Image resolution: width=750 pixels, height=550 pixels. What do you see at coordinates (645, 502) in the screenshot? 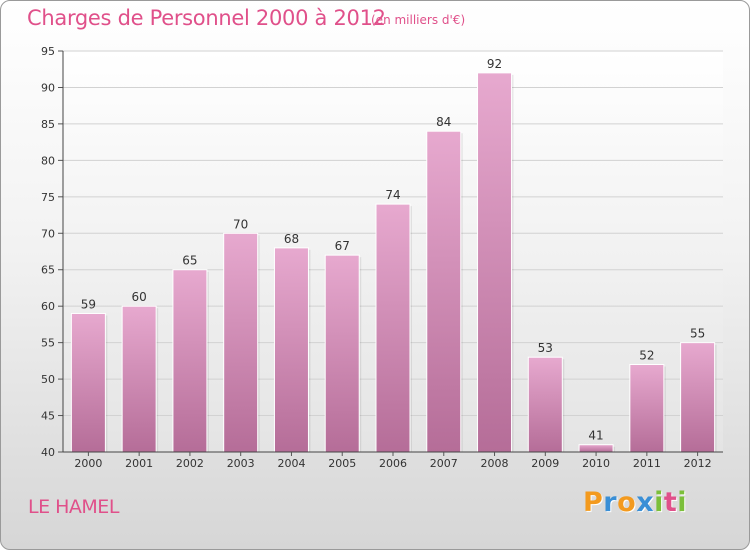
I see `logo-letter: x` at bounding box center [645, 502].